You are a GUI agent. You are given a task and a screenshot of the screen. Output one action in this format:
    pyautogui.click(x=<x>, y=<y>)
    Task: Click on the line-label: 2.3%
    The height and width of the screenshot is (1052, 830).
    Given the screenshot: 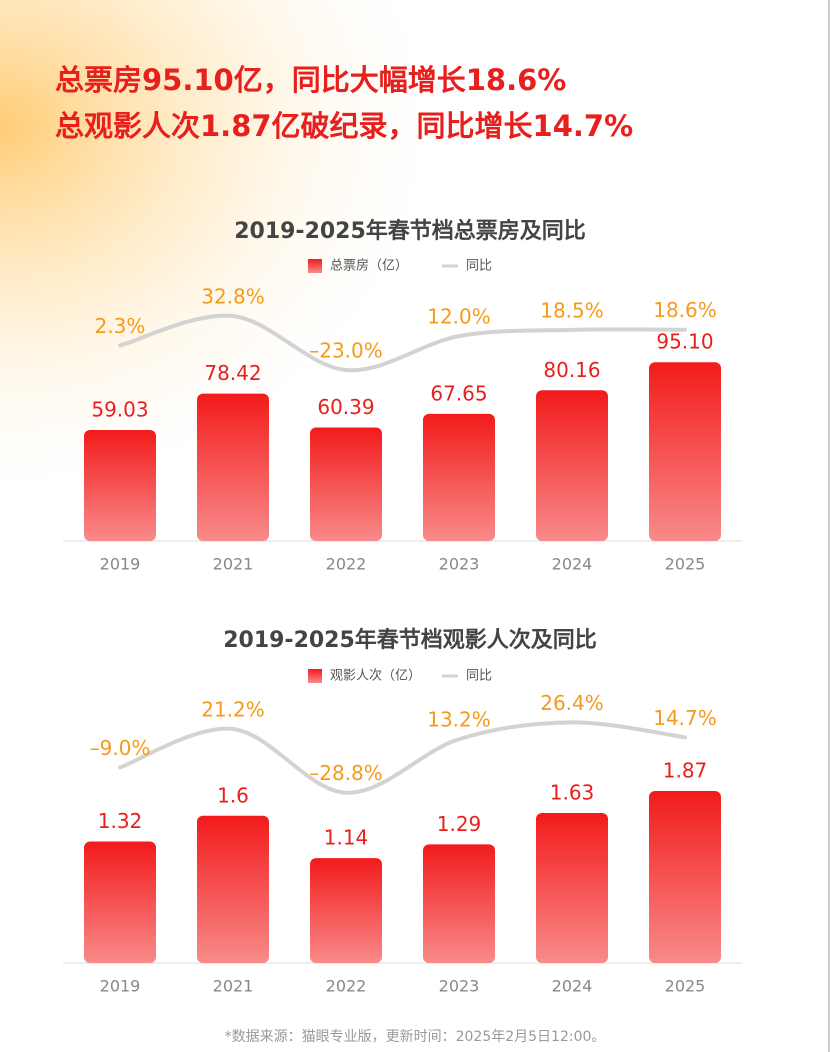 What is the action you would take?
    pyautogui.click(x=120, y=326)
    